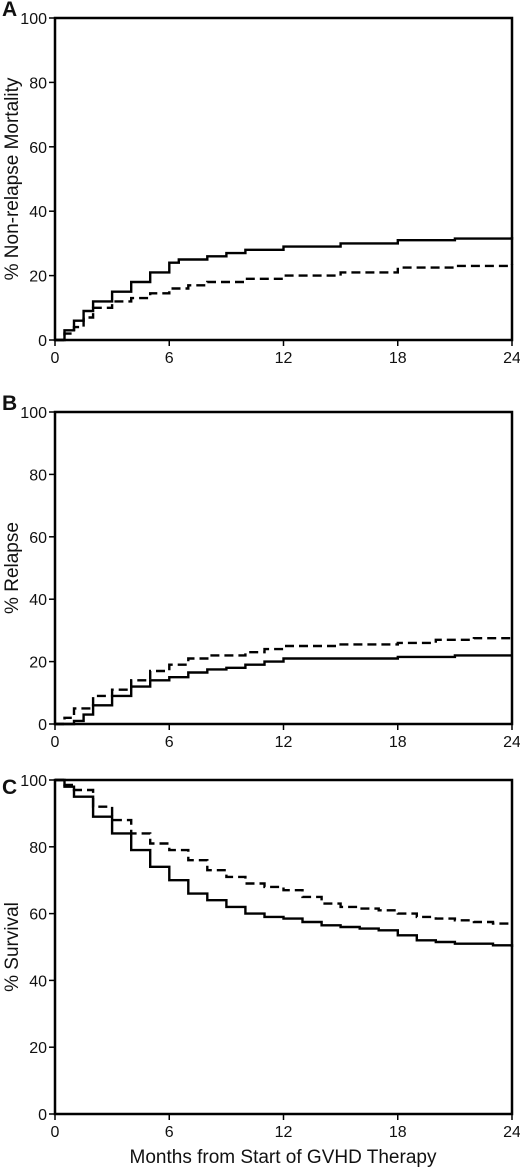  I want to click on series-solid-c, so click(284, 862).